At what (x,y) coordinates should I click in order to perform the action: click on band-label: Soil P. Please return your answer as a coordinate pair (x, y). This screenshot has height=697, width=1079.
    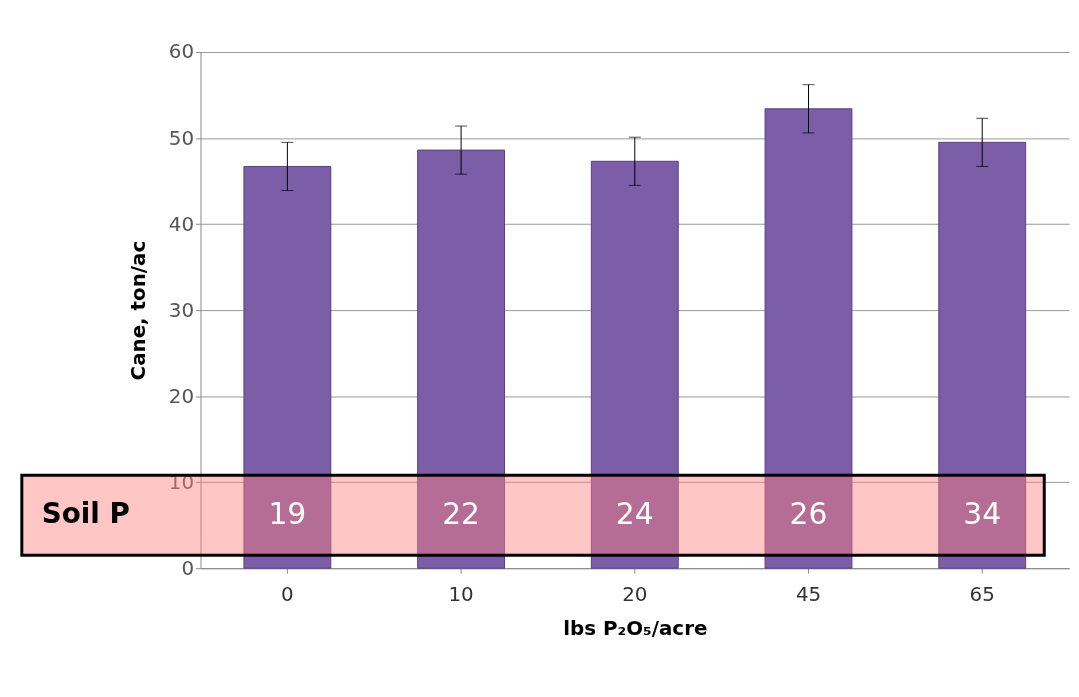
    Looking at the image, I should click on (85, 514).